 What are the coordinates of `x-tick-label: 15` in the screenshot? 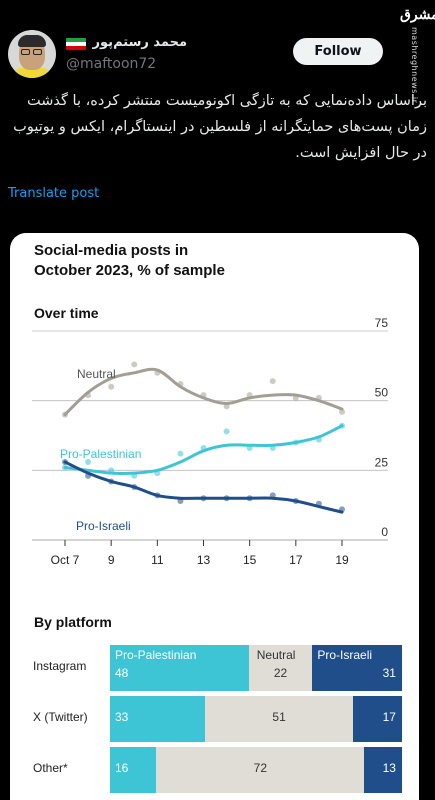 It's located at (250, 560).